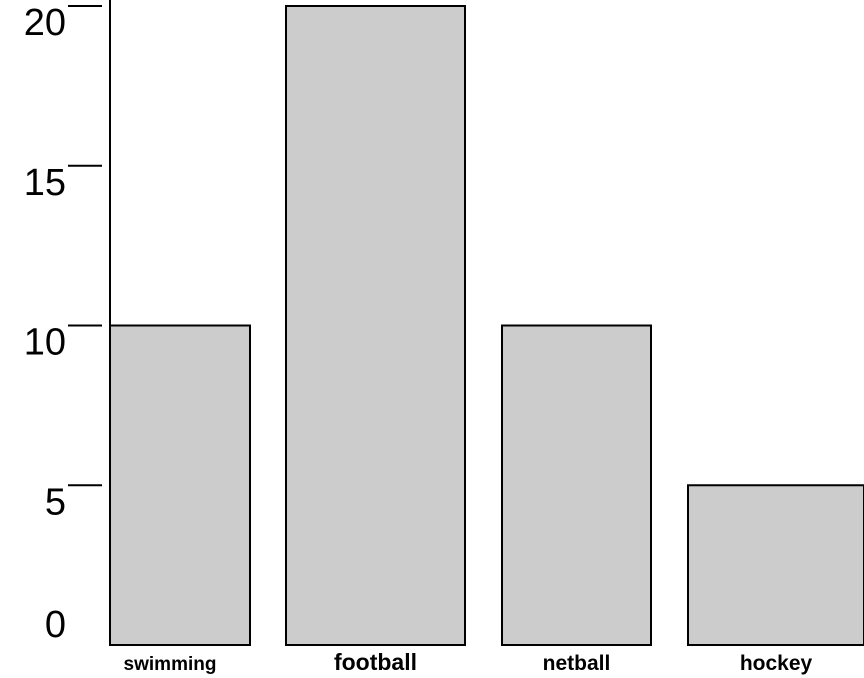  I want to click on y-tick-label-5: 5, so click(55, 502).